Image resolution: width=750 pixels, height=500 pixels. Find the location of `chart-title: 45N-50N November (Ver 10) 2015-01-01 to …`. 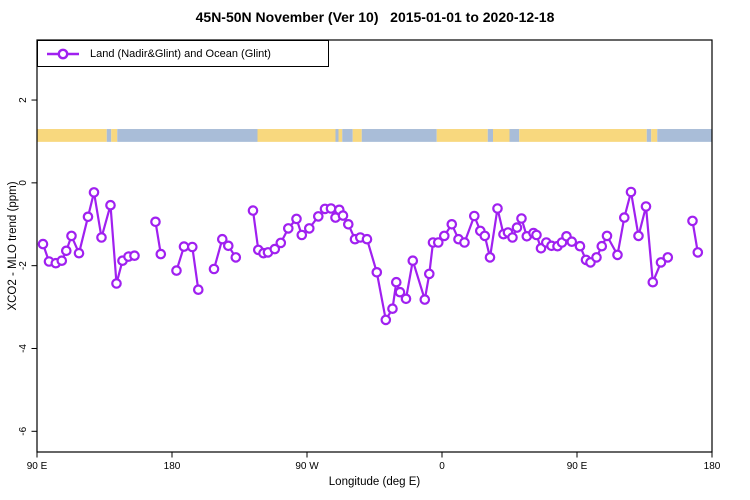

chart-title: 45N-50N November (Ver 10) 2015-01-01 to … is located at coordinates (375, 17).